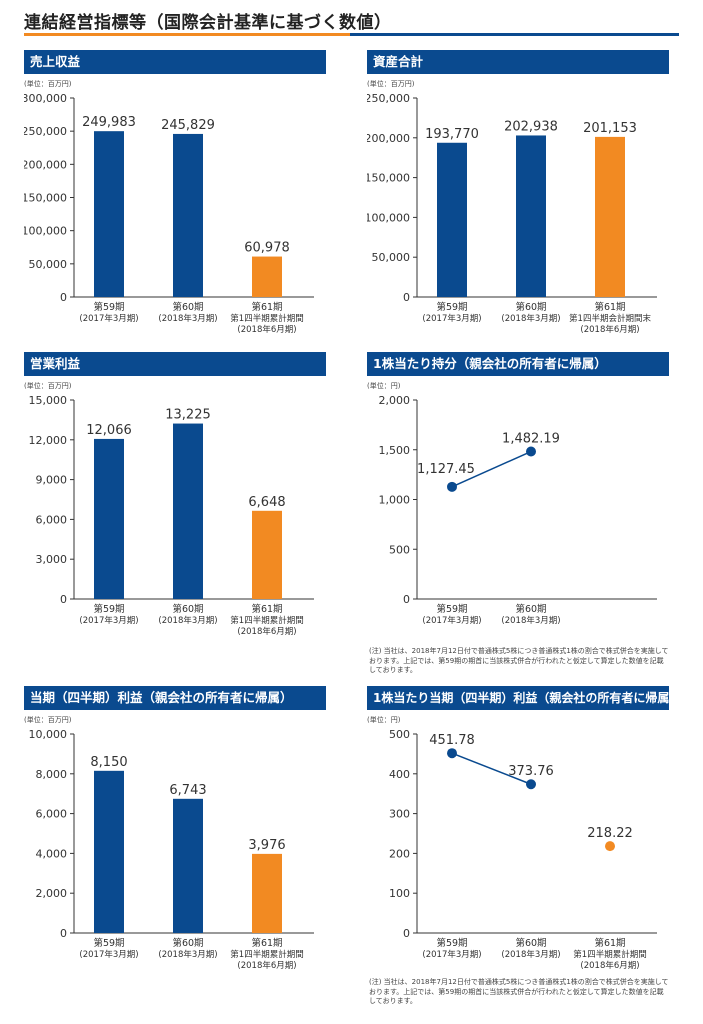 Image resolution: width=703 pixels, height=1024 pixels. What do you see at coordinates (518, 698) in the screenshot?
I see `panel-title: 1株当たり当期（四半期）利益（親会社の所有者に帰属）` at bounding box center [518, 698].